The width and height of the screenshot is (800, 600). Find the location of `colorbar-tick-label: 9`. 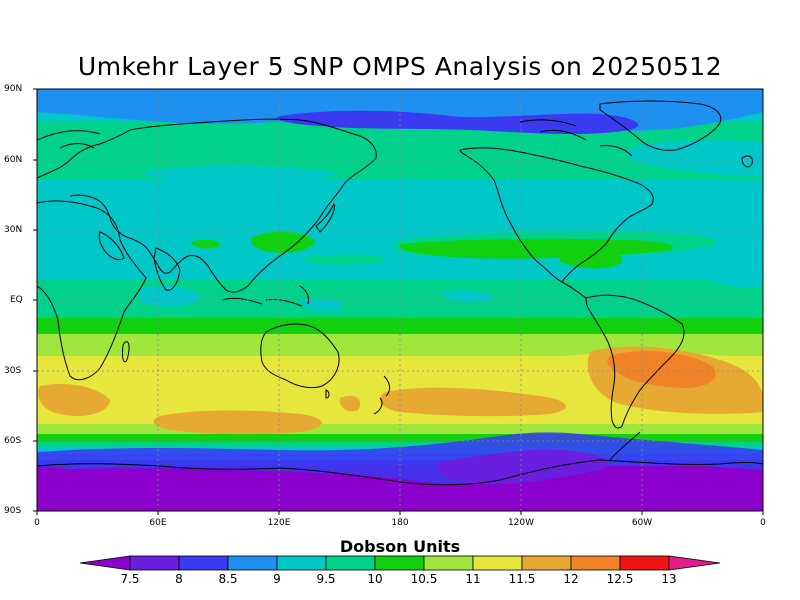

colorbar-tick-label: 9 is located at coordinates (277, 579).